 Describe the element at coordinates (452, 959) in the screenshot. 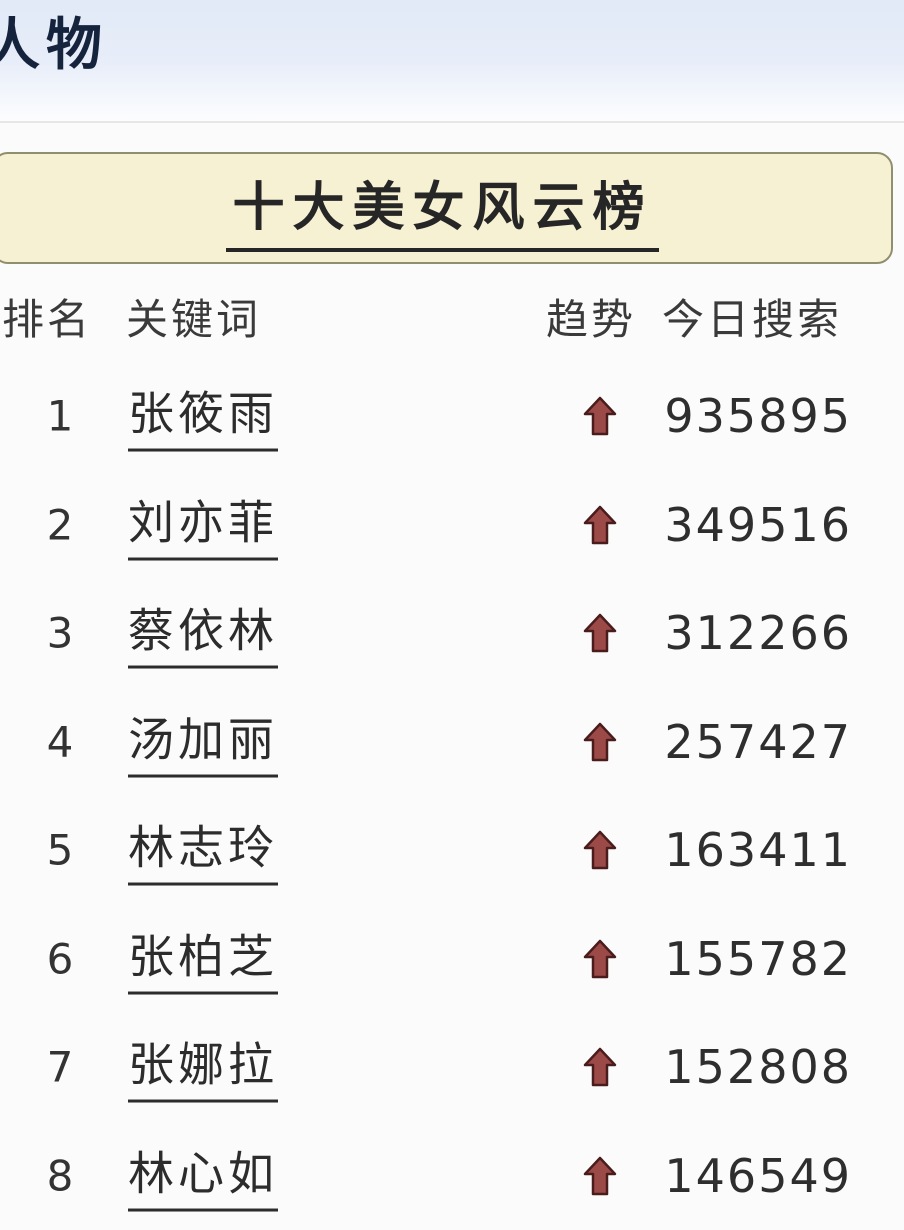

I see `table-row: 6 张柏芝 155782` at that location.